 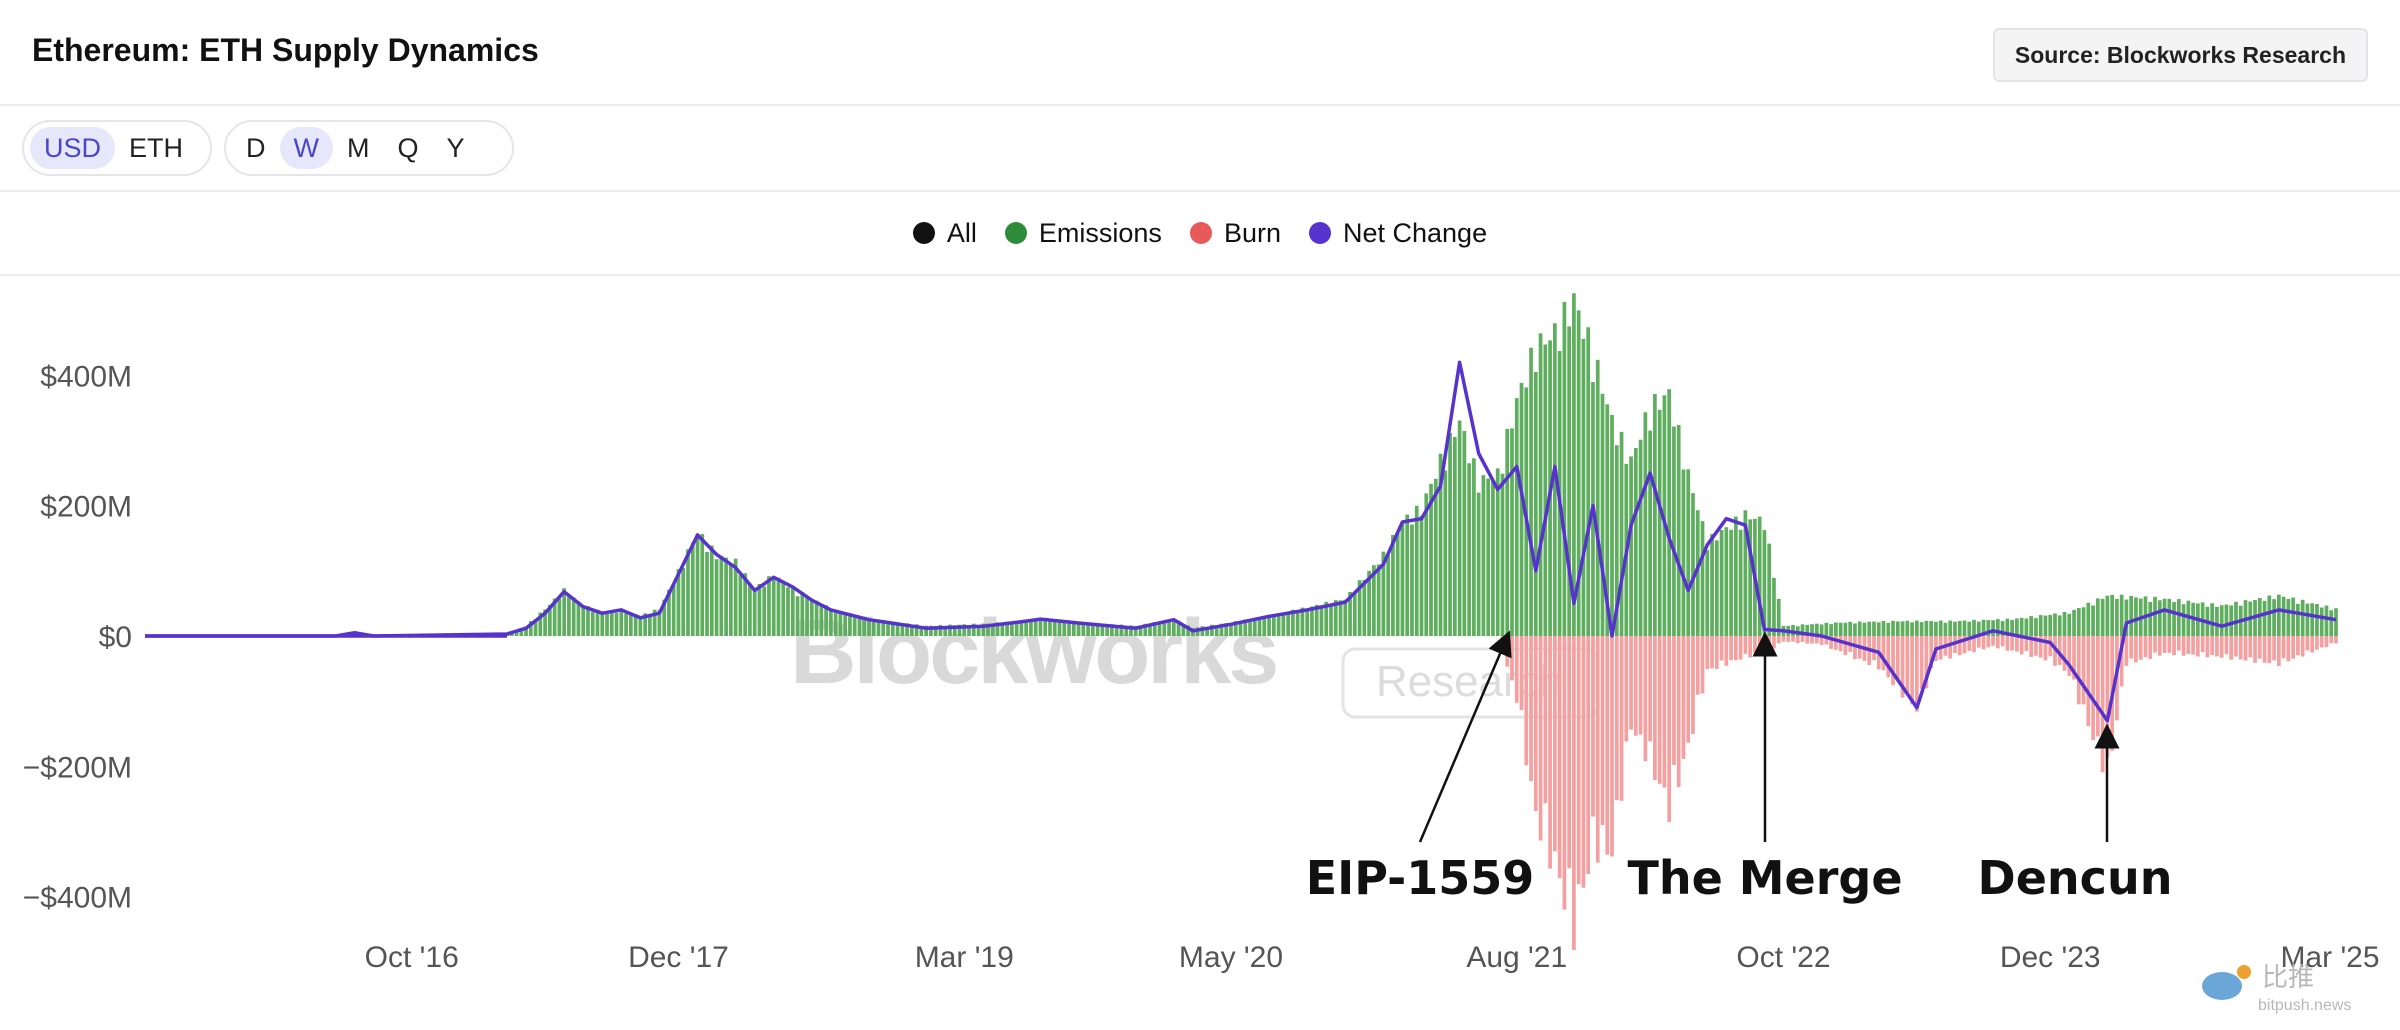 I want to click on annotation-label: Dencun, so click(x=2075, y=878).